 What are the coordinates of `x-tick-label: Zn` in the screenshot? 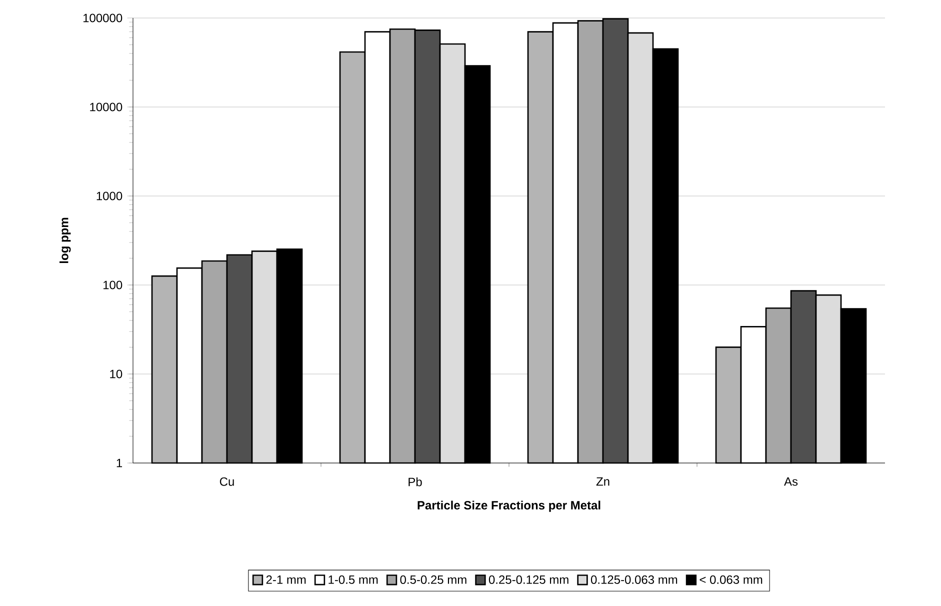 It's located at (603, 481).